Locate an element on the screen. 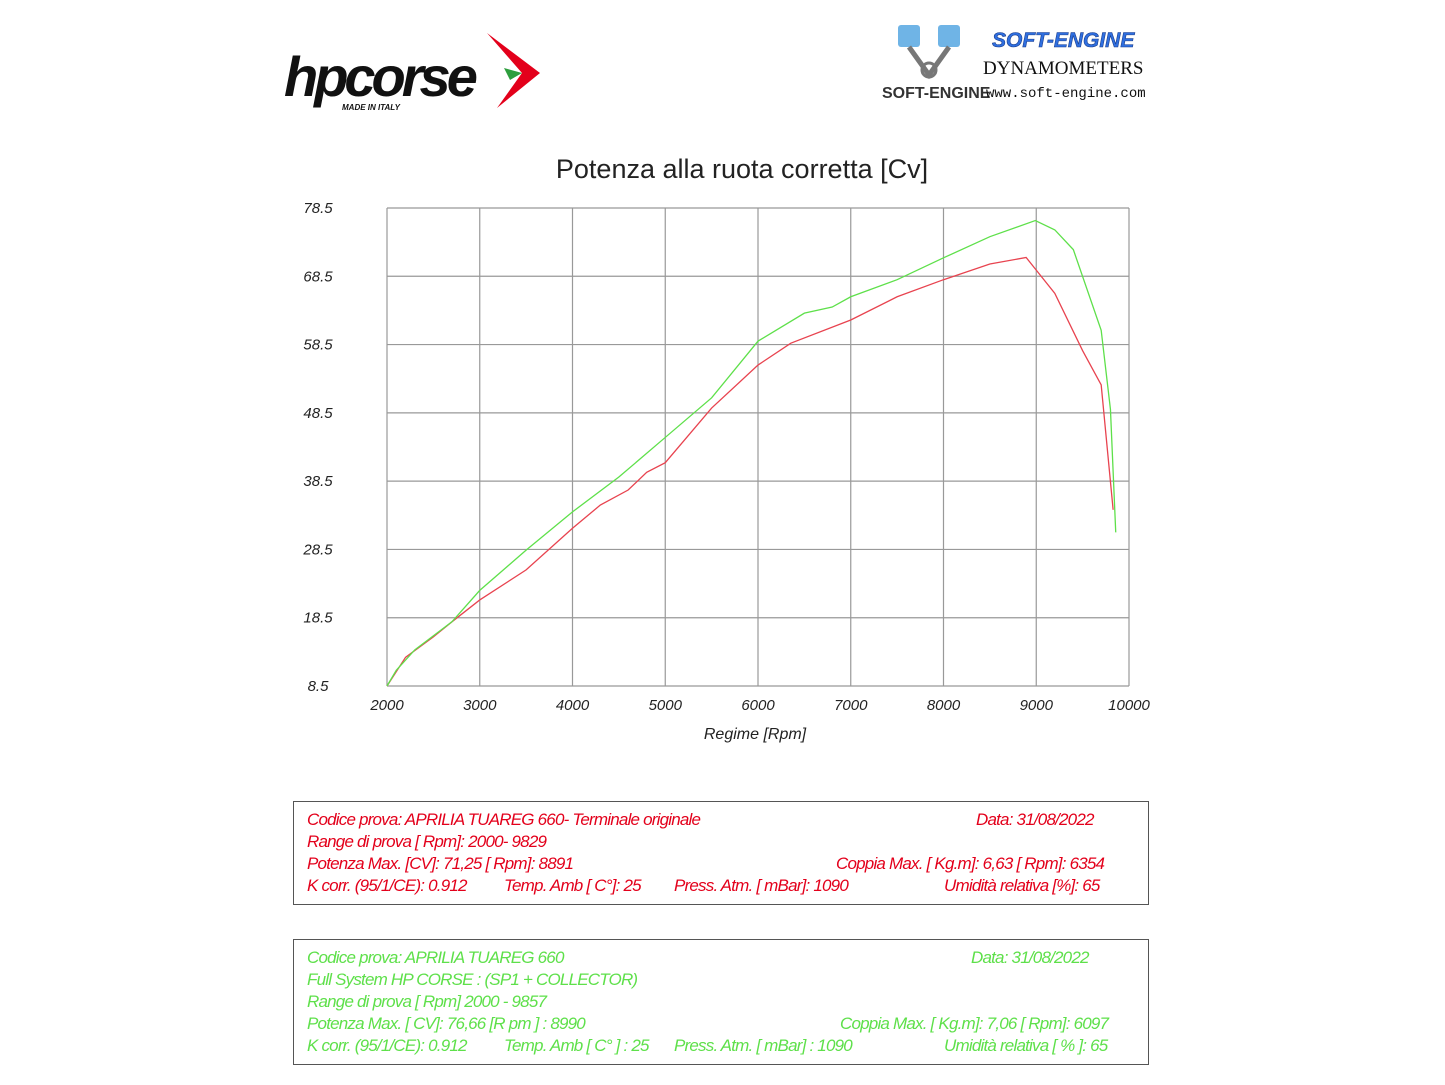 This screenshot has height=1085, width=1445. y-tick-label: 48.5 is located at coordinates (318, 413).